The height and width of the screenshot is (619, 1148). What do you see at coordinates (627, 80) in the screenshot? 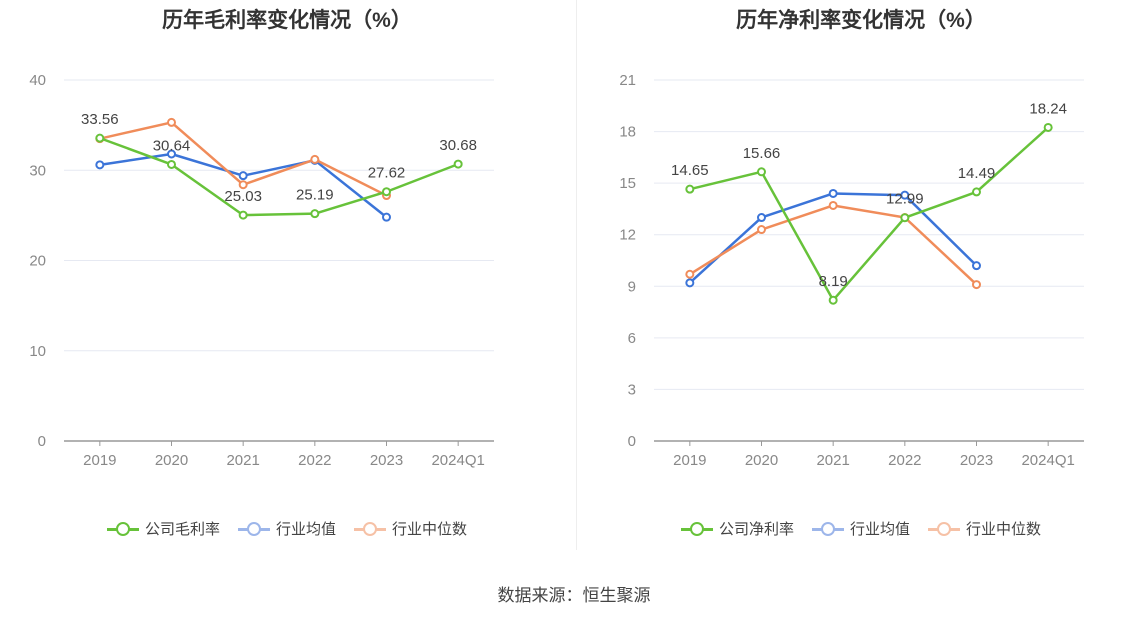
I see `y-tick-label: 21` at bounding box center [627, 80].